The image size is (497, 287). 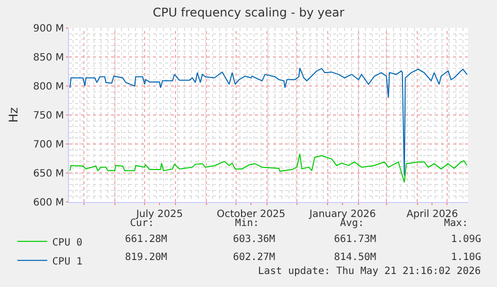 I want to click on y-tick-label: 600 M, so click(x=48, y=203).